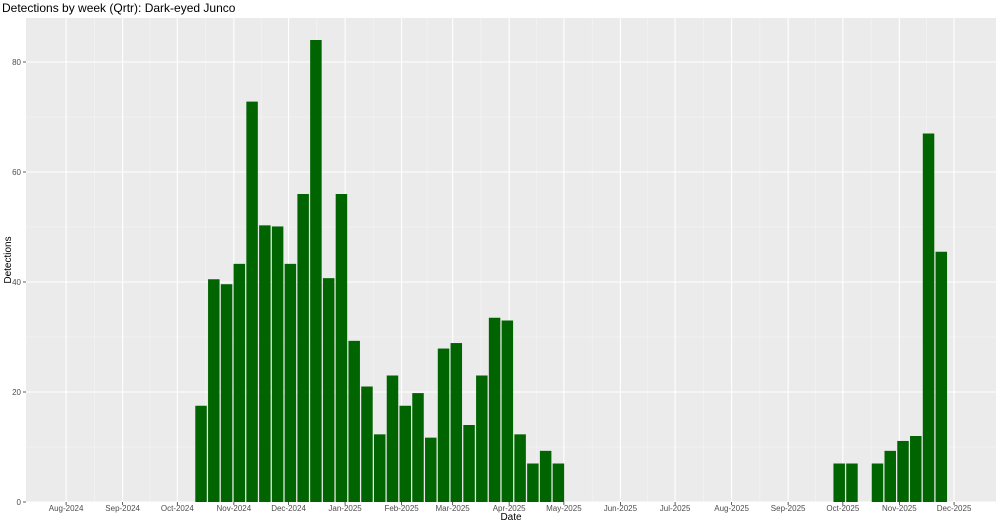  What do you see at coordinates (675, 508) in the screenshot?
I see `x-tick-label: Jul-2025` at bounding box center [675, 508].